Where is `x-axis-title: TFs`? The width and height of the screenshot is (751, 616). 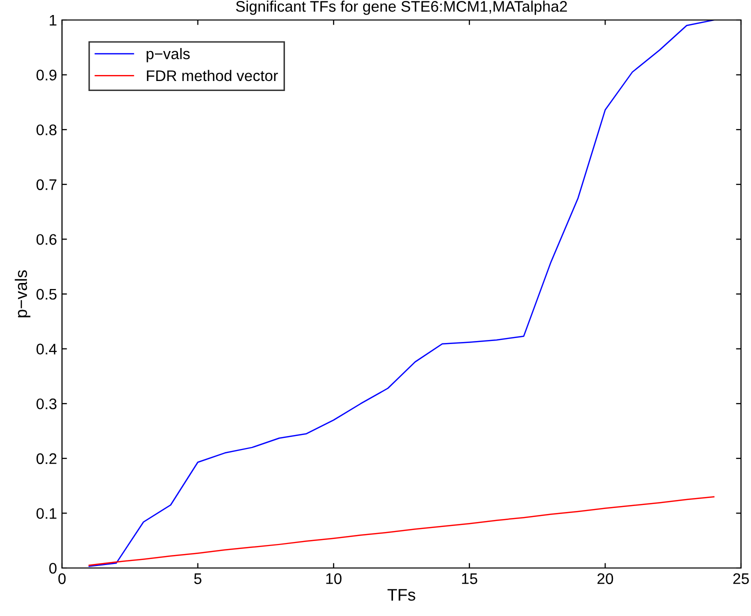 x-axis-title: TFs is located at coordinates (402, 595).